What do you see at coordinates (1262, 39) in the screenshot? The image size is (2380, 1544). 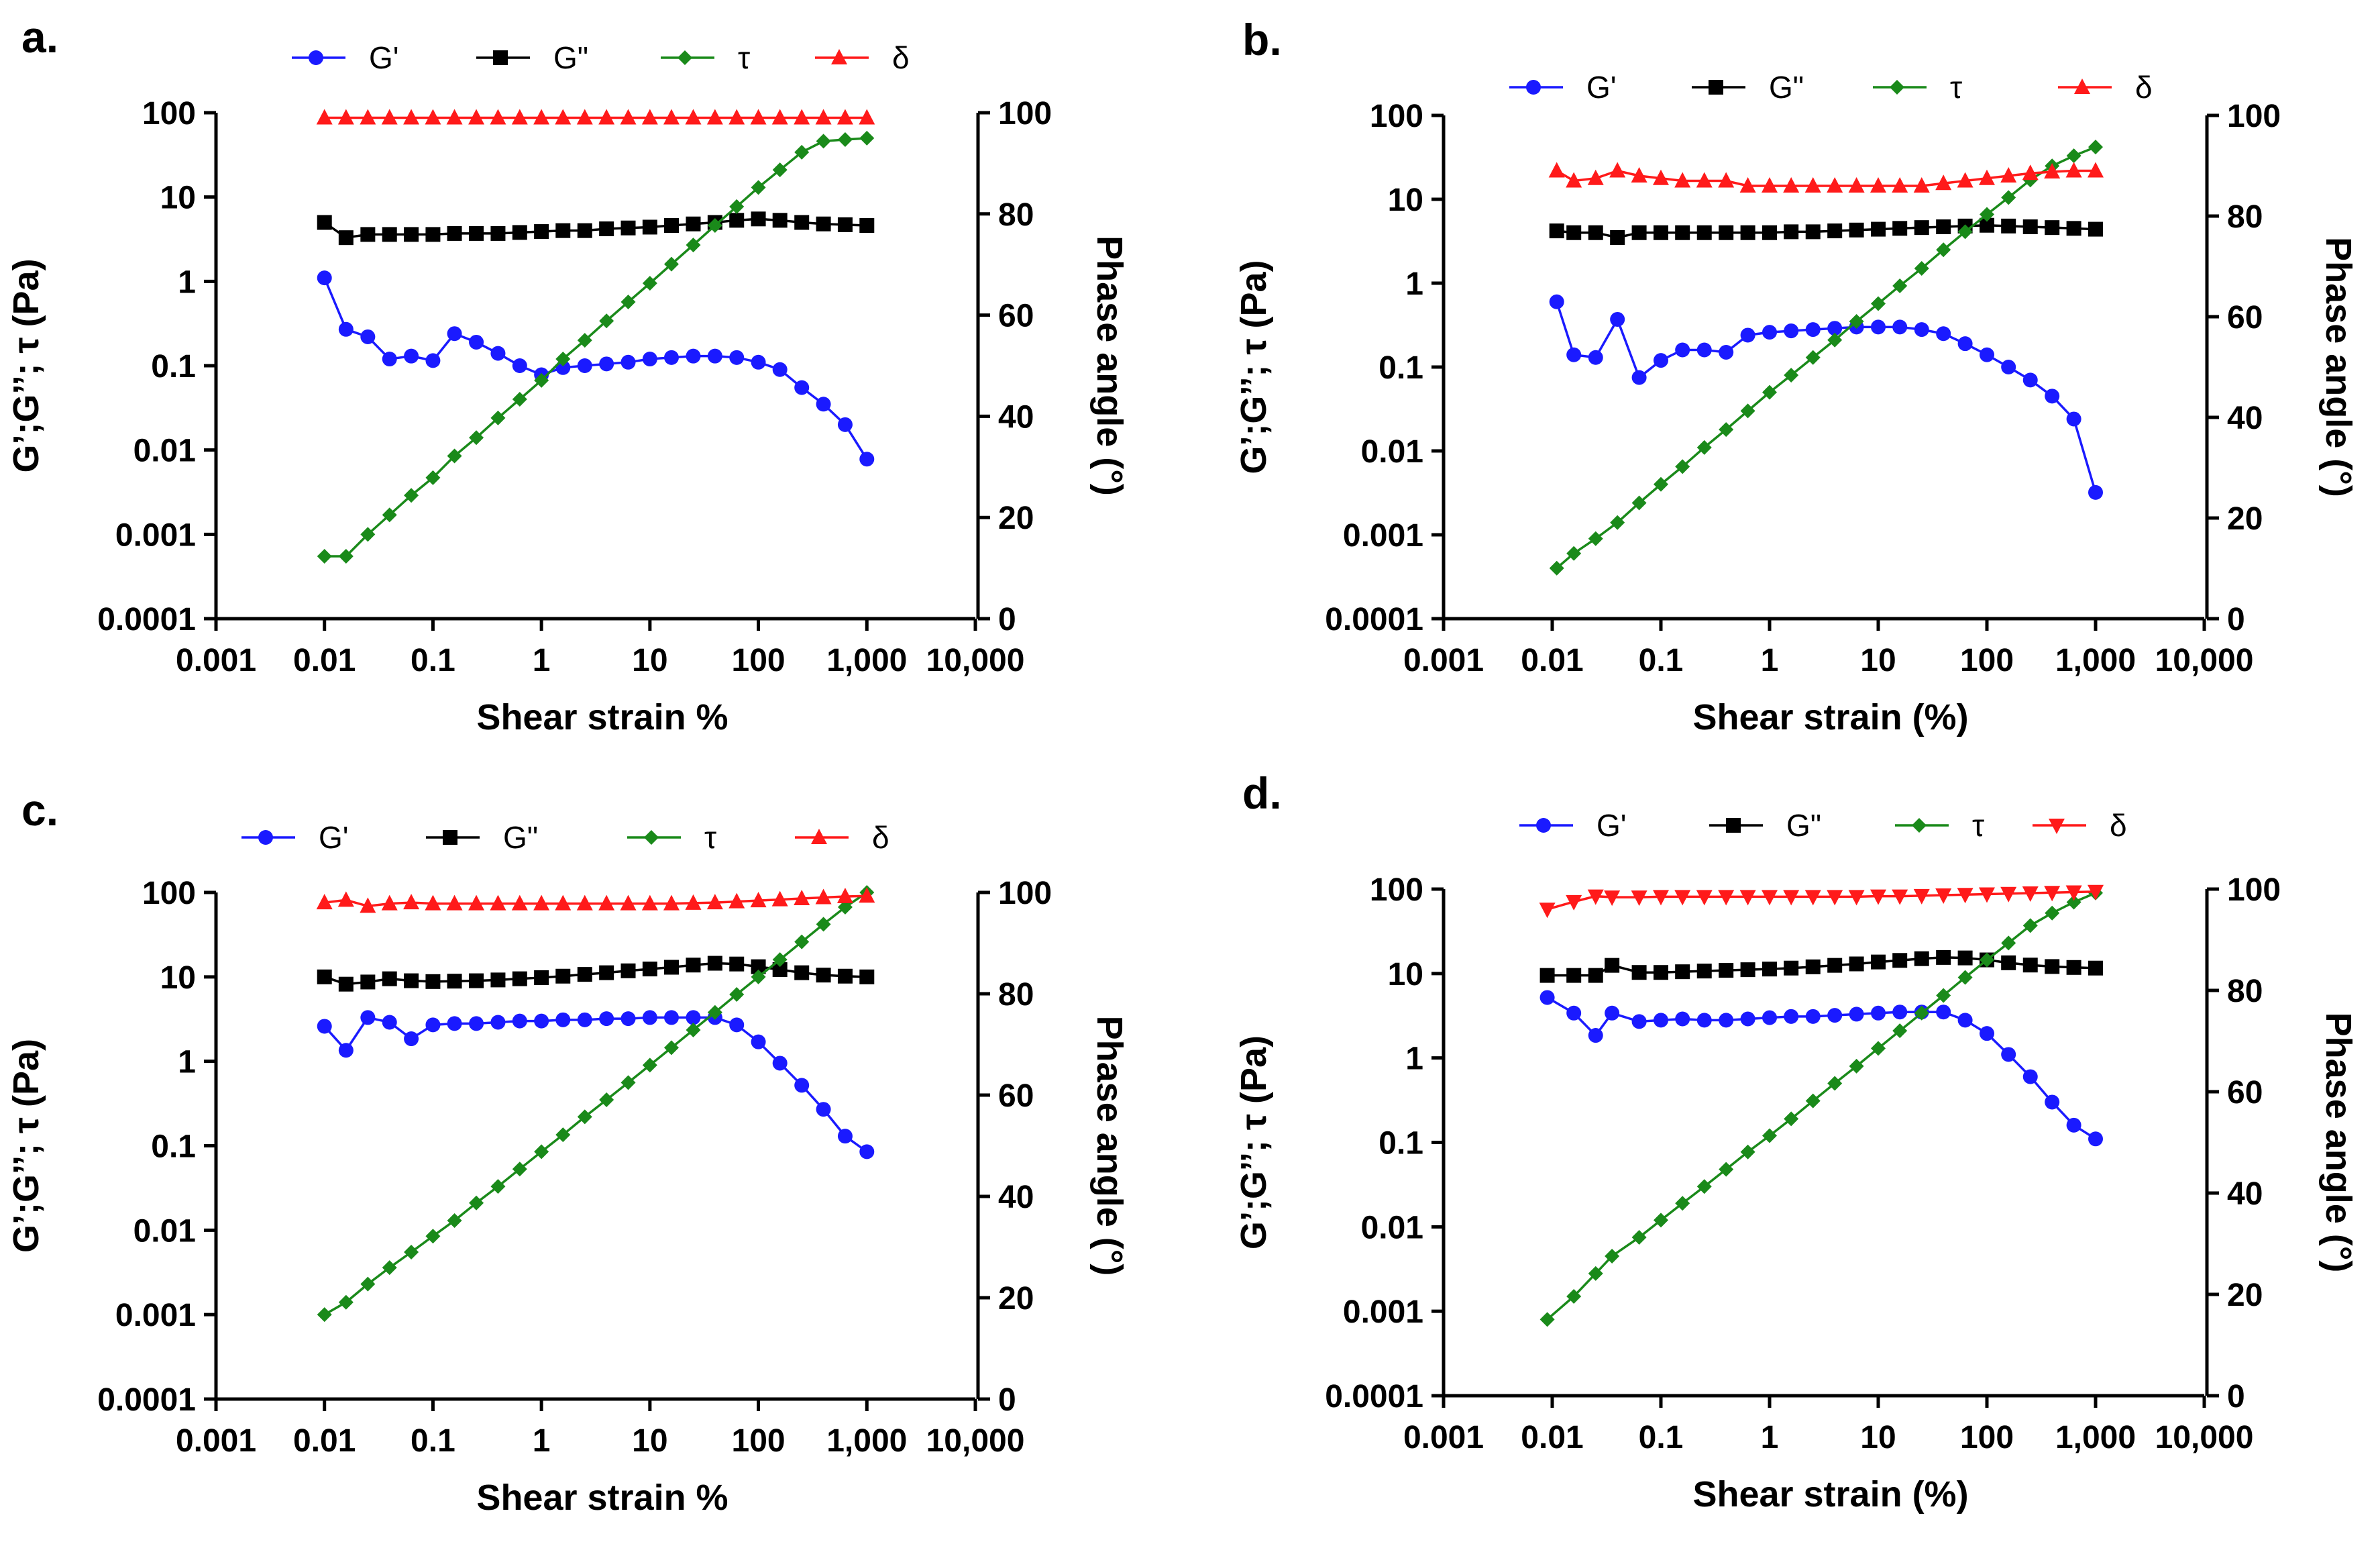 I see `panel-letter: b.` at bounding box center [1262, 39].